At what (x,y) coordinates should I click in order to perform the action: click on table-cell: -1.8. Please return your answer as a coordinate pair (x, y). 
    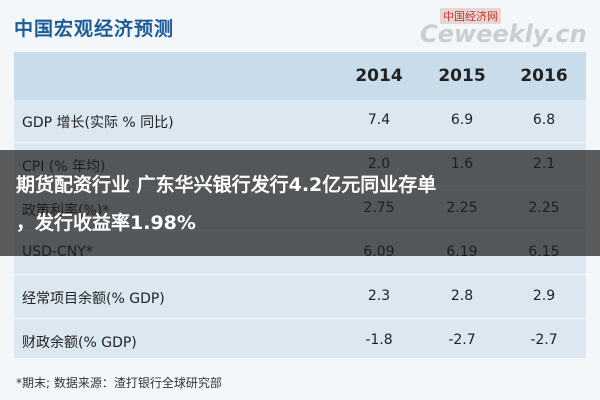
    Looking at the image, I should click on (379, 340).